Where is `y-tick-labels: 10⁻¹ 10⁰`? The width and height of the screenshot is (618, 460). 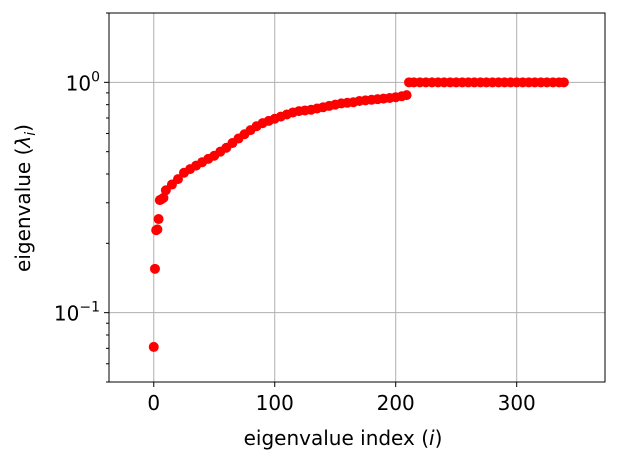
y-tick-labels: 10⁻¹ 10⁰ is located at coordinates (77, 197).